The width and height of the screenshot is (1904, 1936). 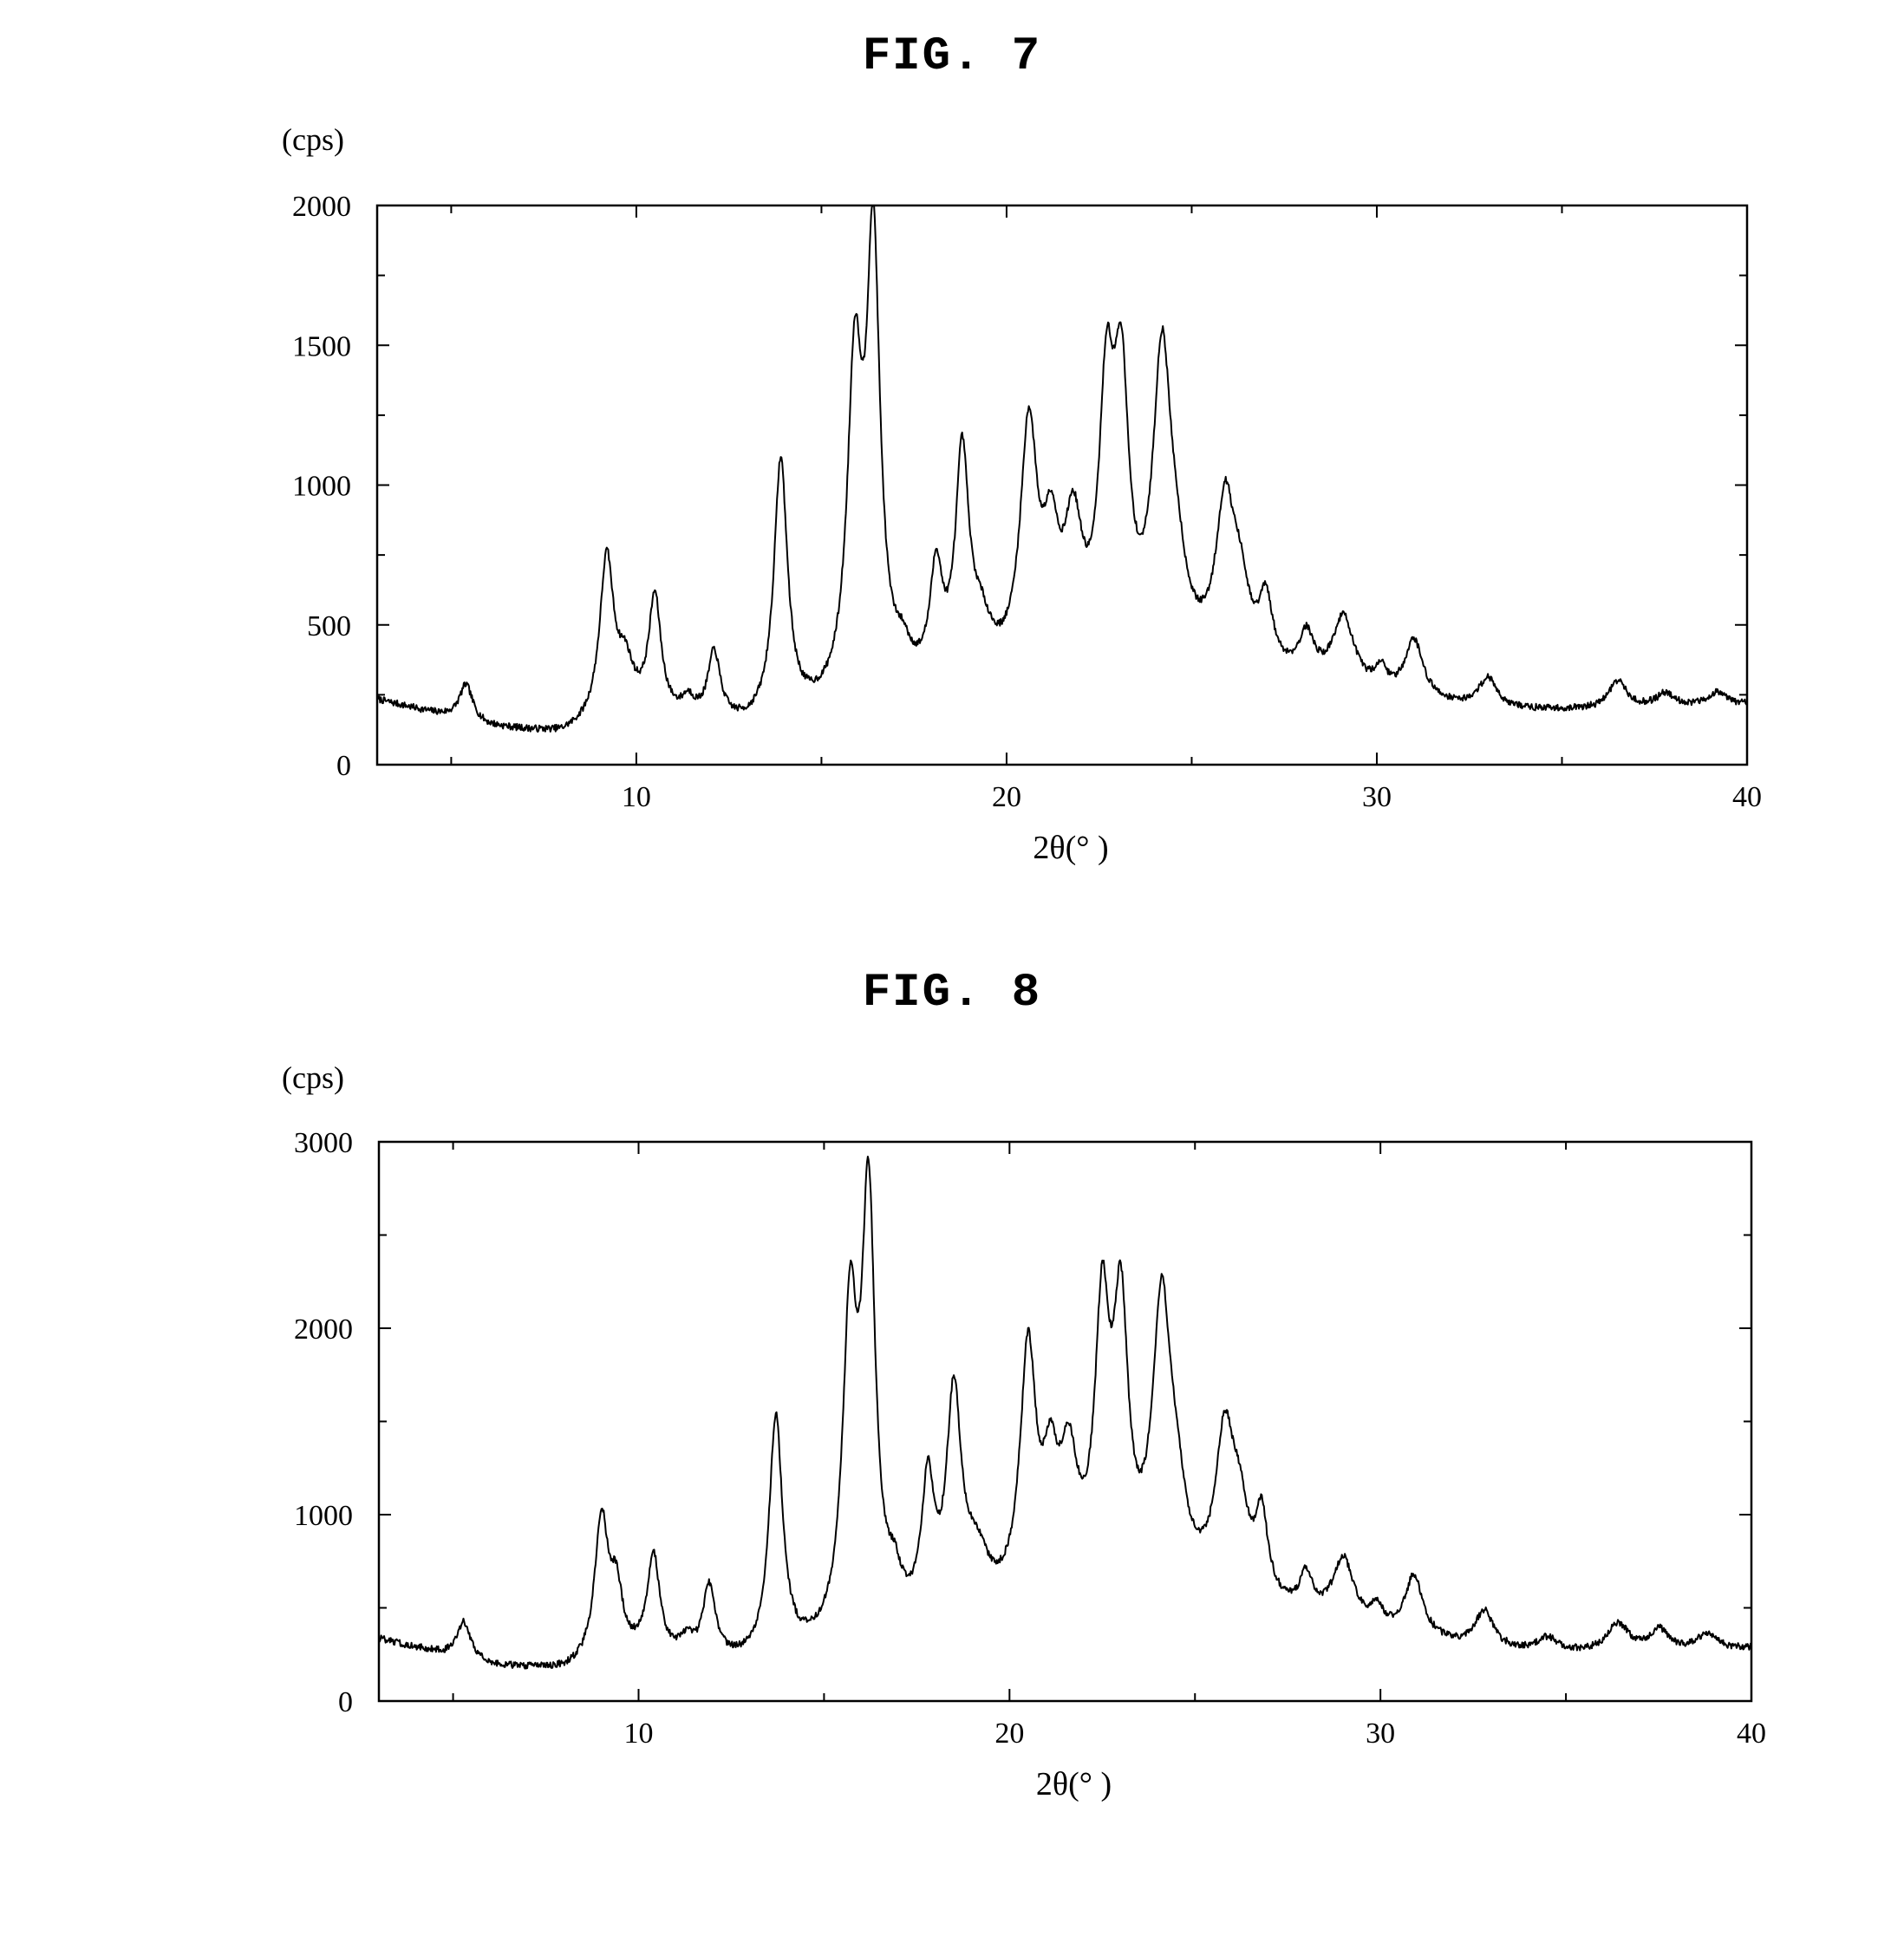 What do you see at coordinates (329, 626) in the screenshot?
I see `y-tick-label: 500` at bounding box center [329, 626].